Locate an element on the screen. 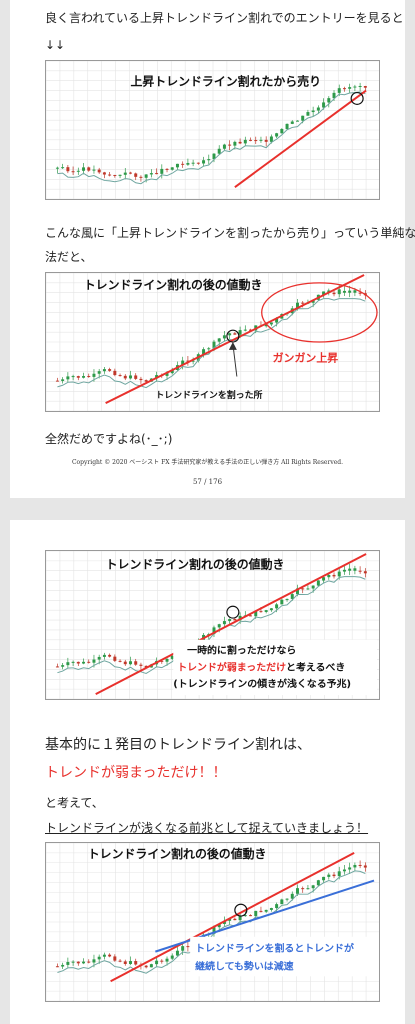 The image size is (415, 1024). highlight-ellipse is located at coordinates (319, 312).